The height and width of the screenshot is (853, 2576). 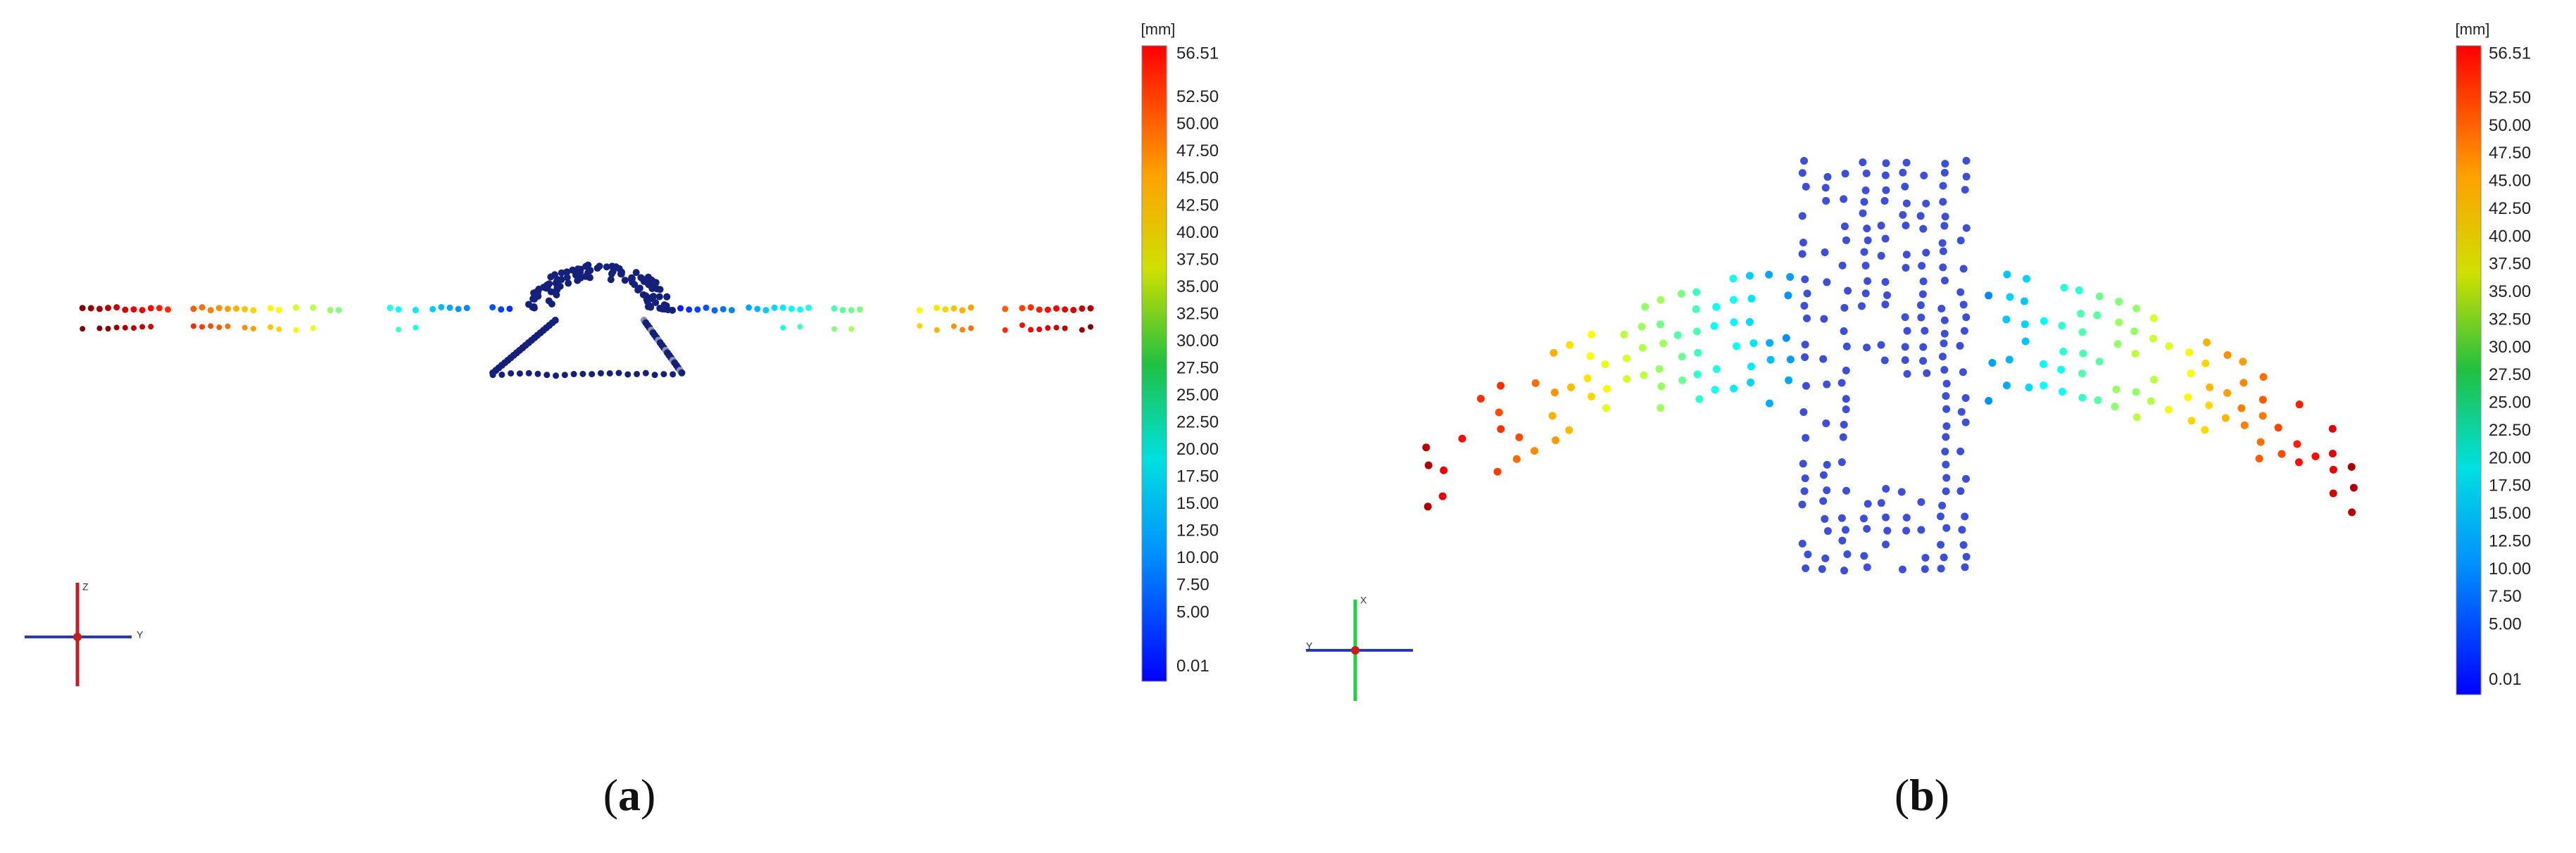 I want to click on colorbar-label: 32.50, so click(x=2510, y=319).